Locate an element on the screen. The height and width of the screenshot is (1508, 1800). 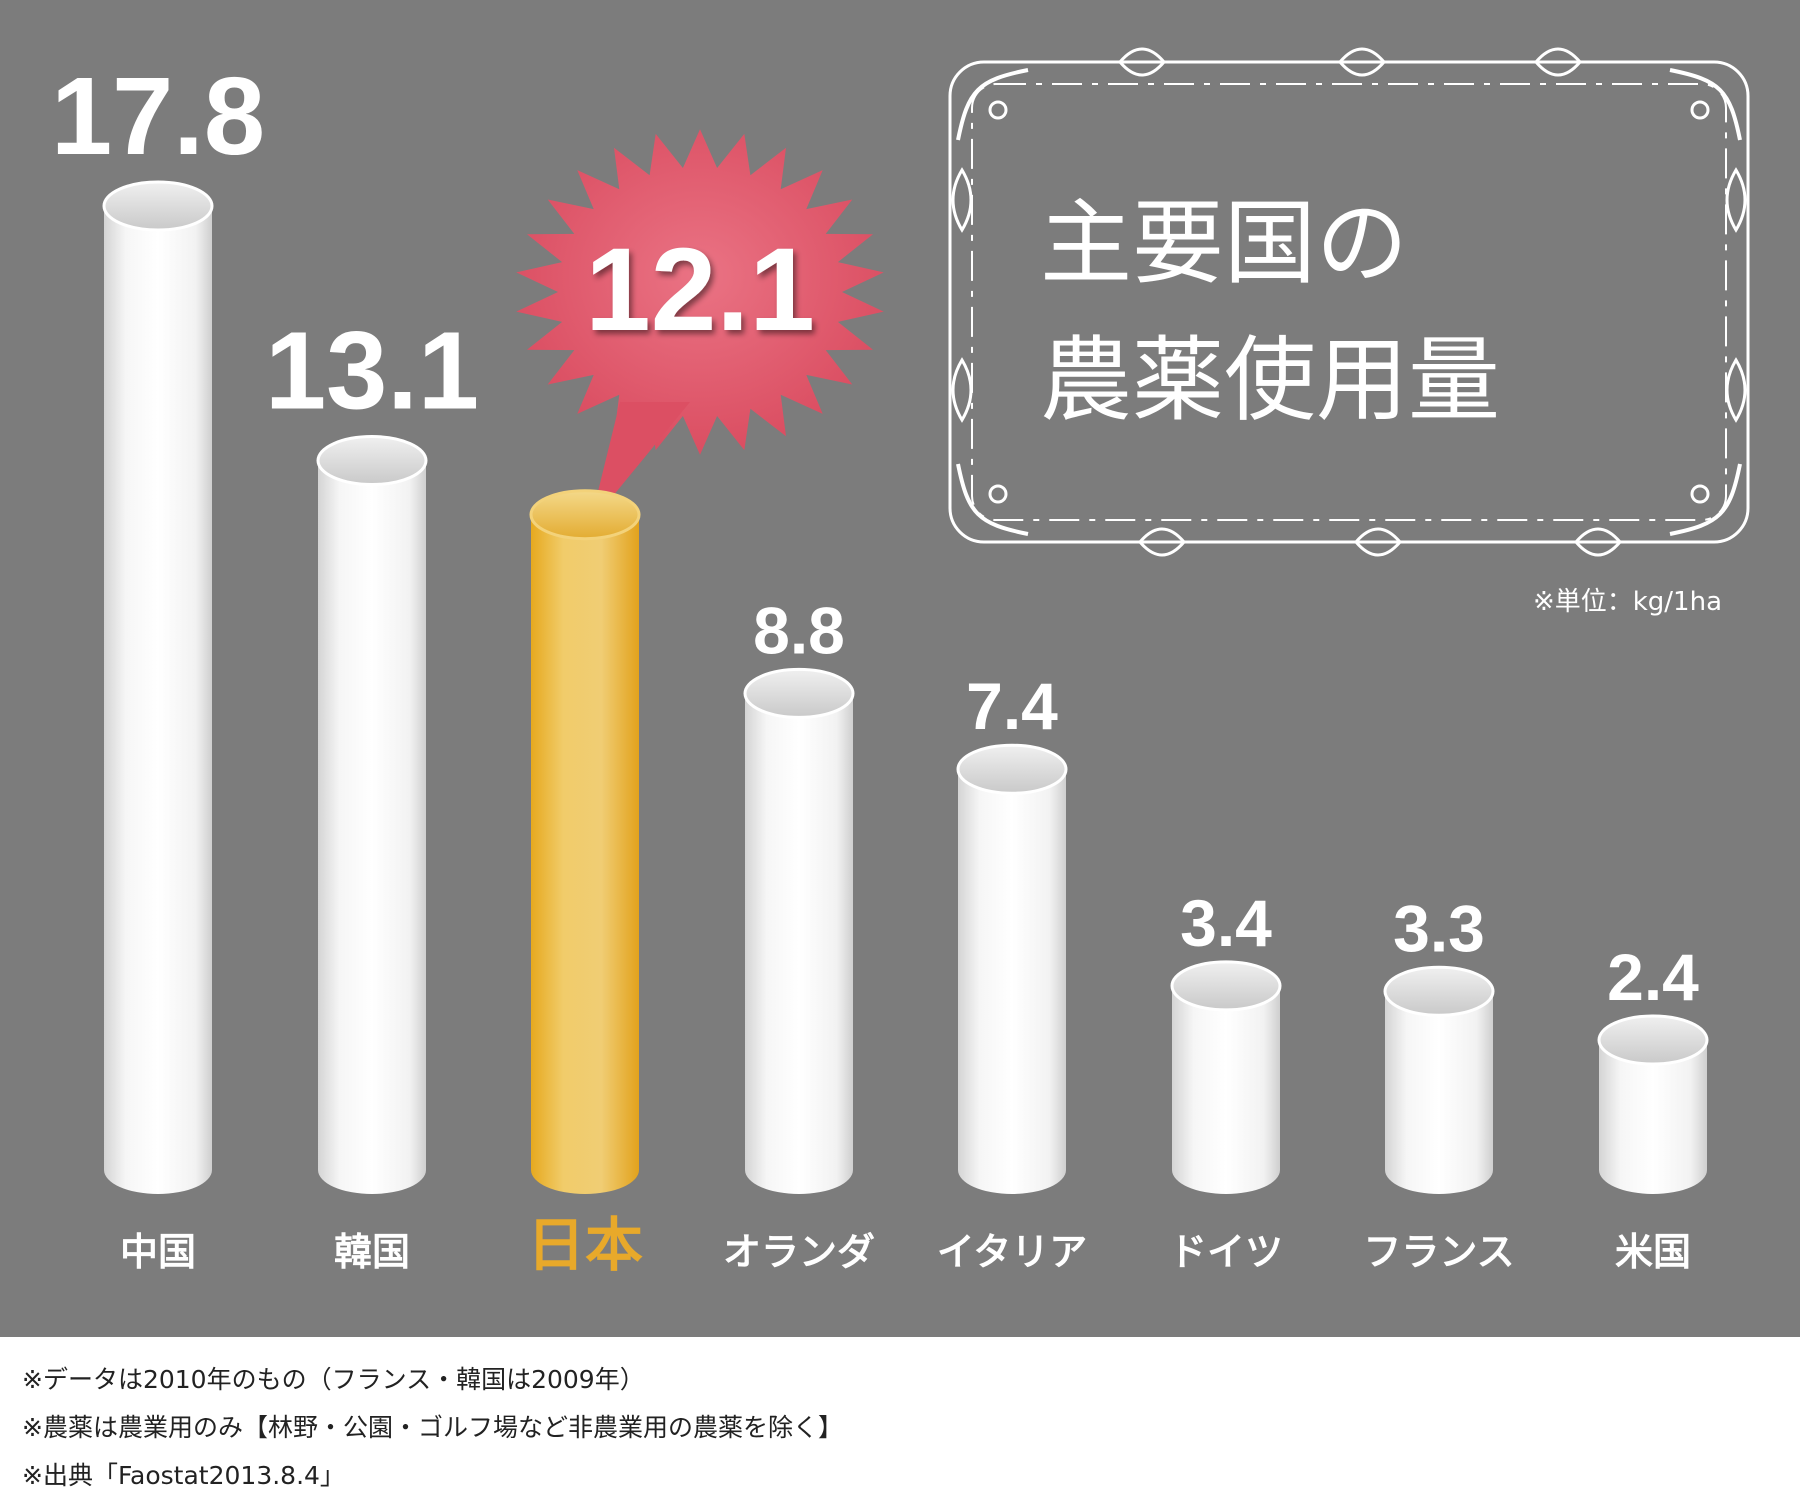
highlight-burst is located at coordinates (700, 292).